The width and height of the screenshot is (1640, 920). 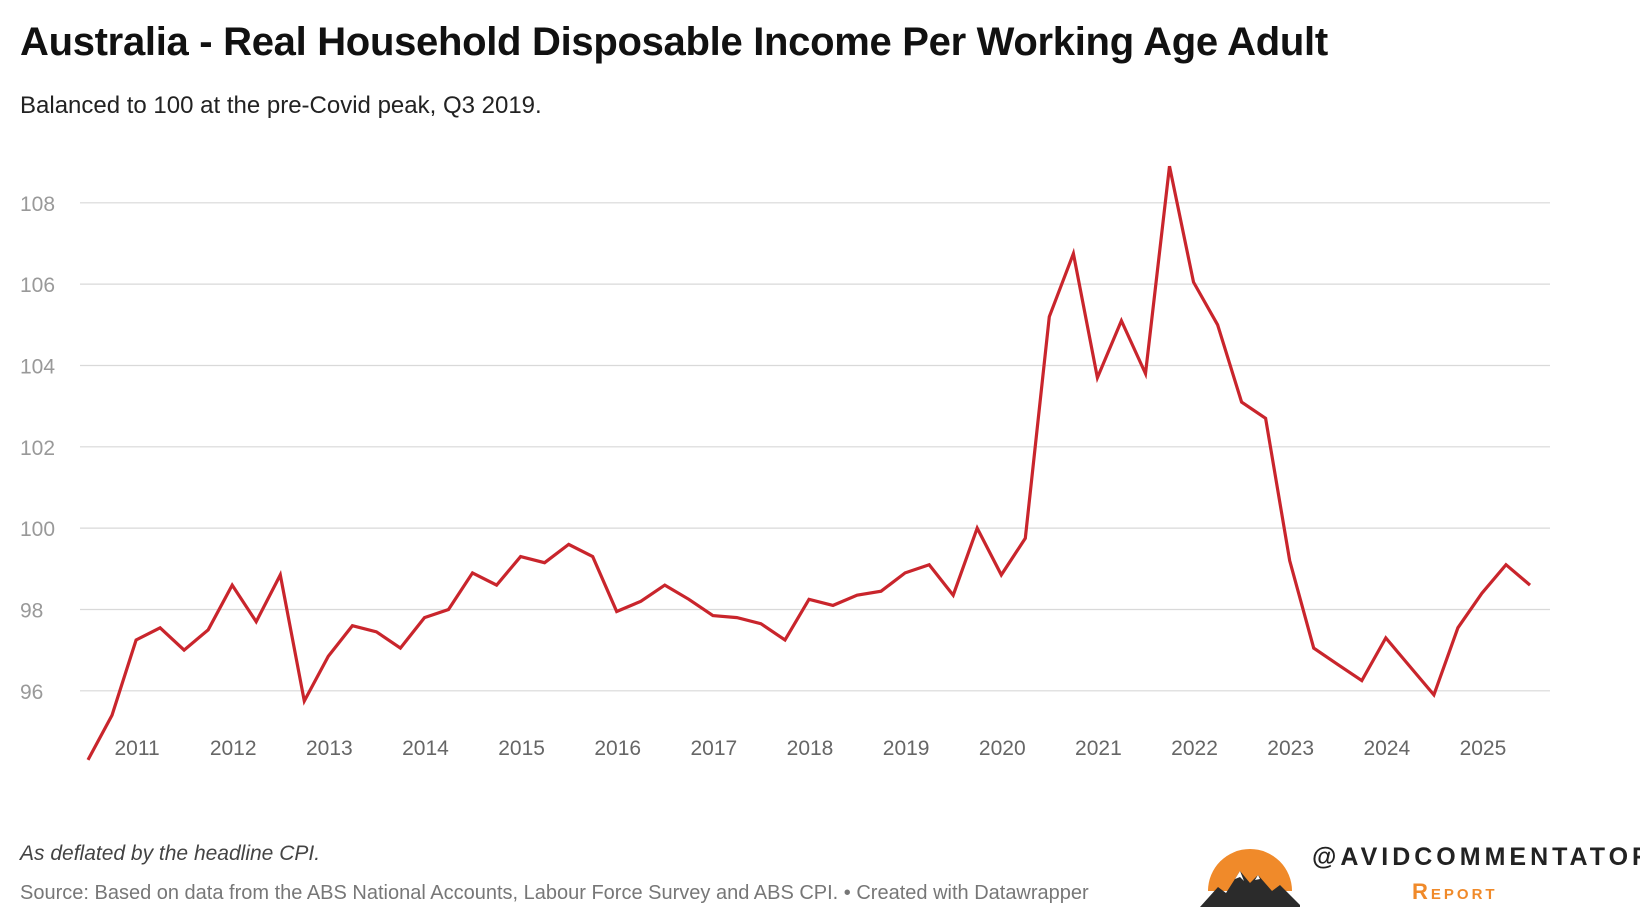 I want to click on y-tick-label: 108, so click(x=37, y=204).